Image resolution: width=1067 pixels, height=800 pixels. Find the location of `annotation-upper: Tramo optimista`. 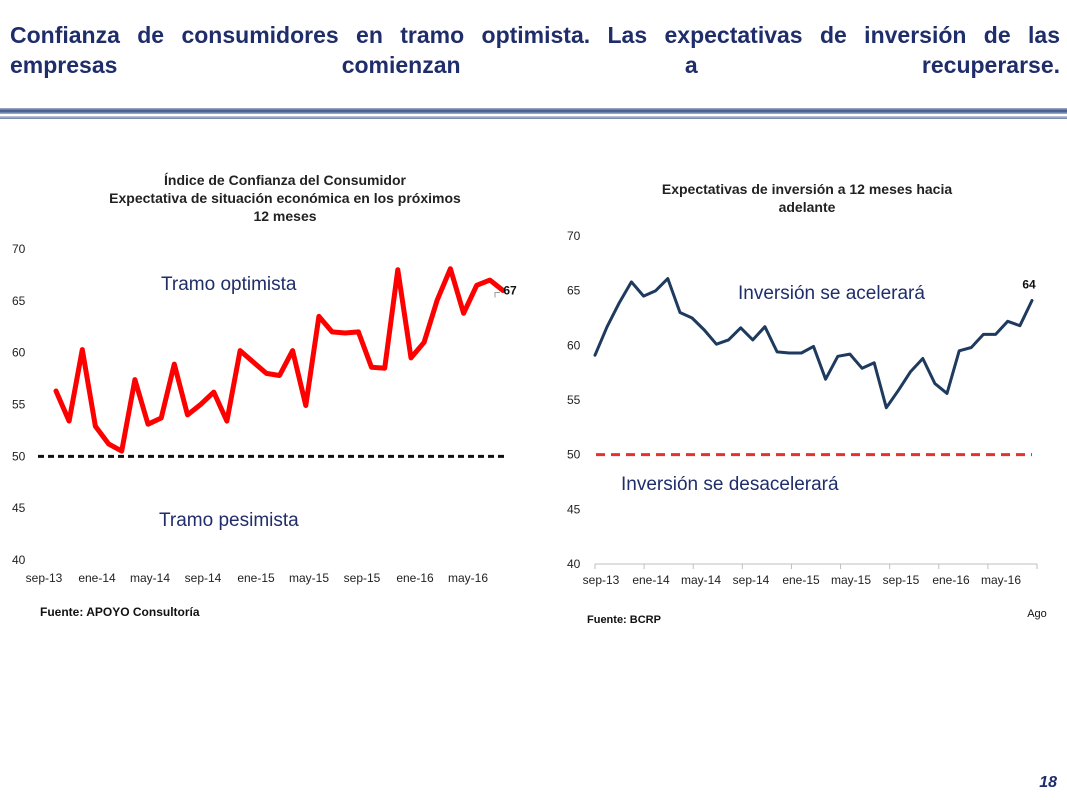

annotation-upper: Tramo optimista is located at coordinates (229, 284).